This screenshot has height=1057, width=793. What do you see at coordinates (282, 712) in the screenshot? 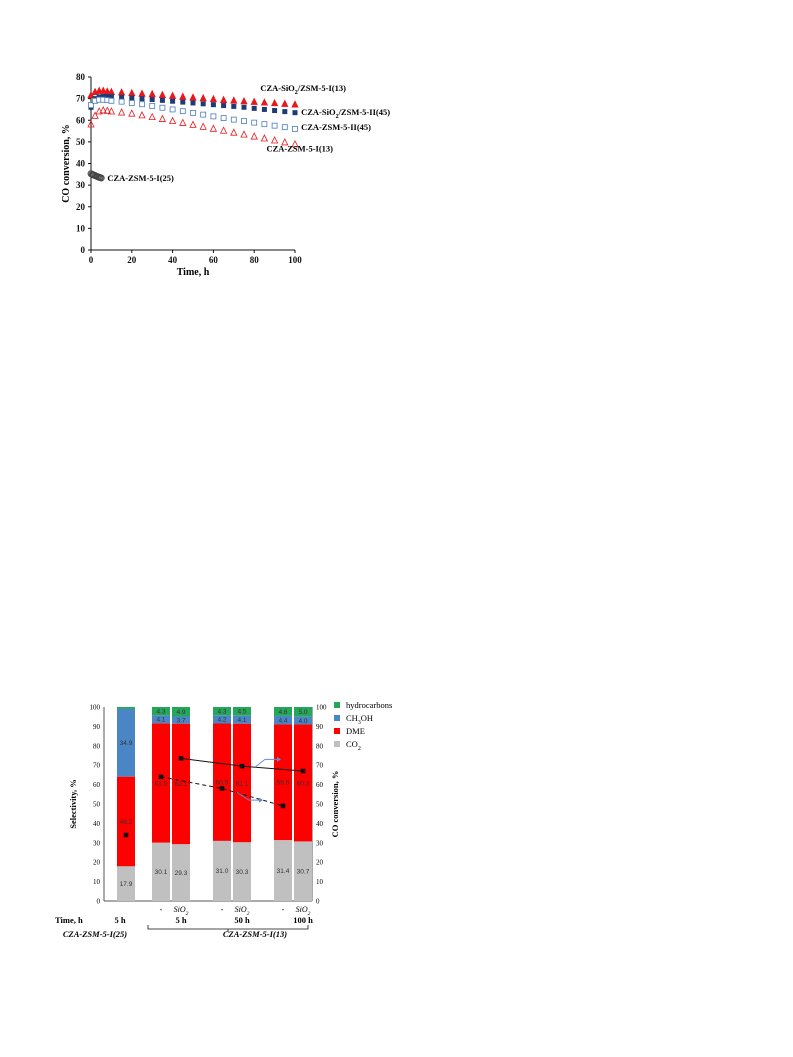
I see `bar-value-label: 4.6` at bounding box center [282, 712].